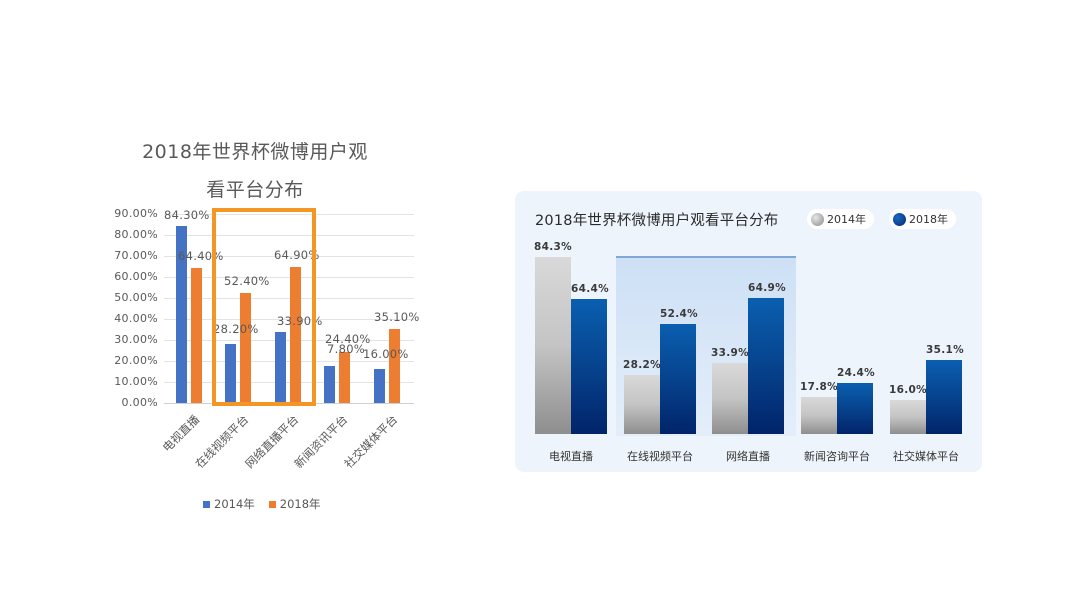 The width and height of the screenshot is (1080, 607). What do you see at coordinates (255, 152) in the screenshot?
I see `title-line-1: 2018年世界杯微博用户观` at bounding box center [255, 152].